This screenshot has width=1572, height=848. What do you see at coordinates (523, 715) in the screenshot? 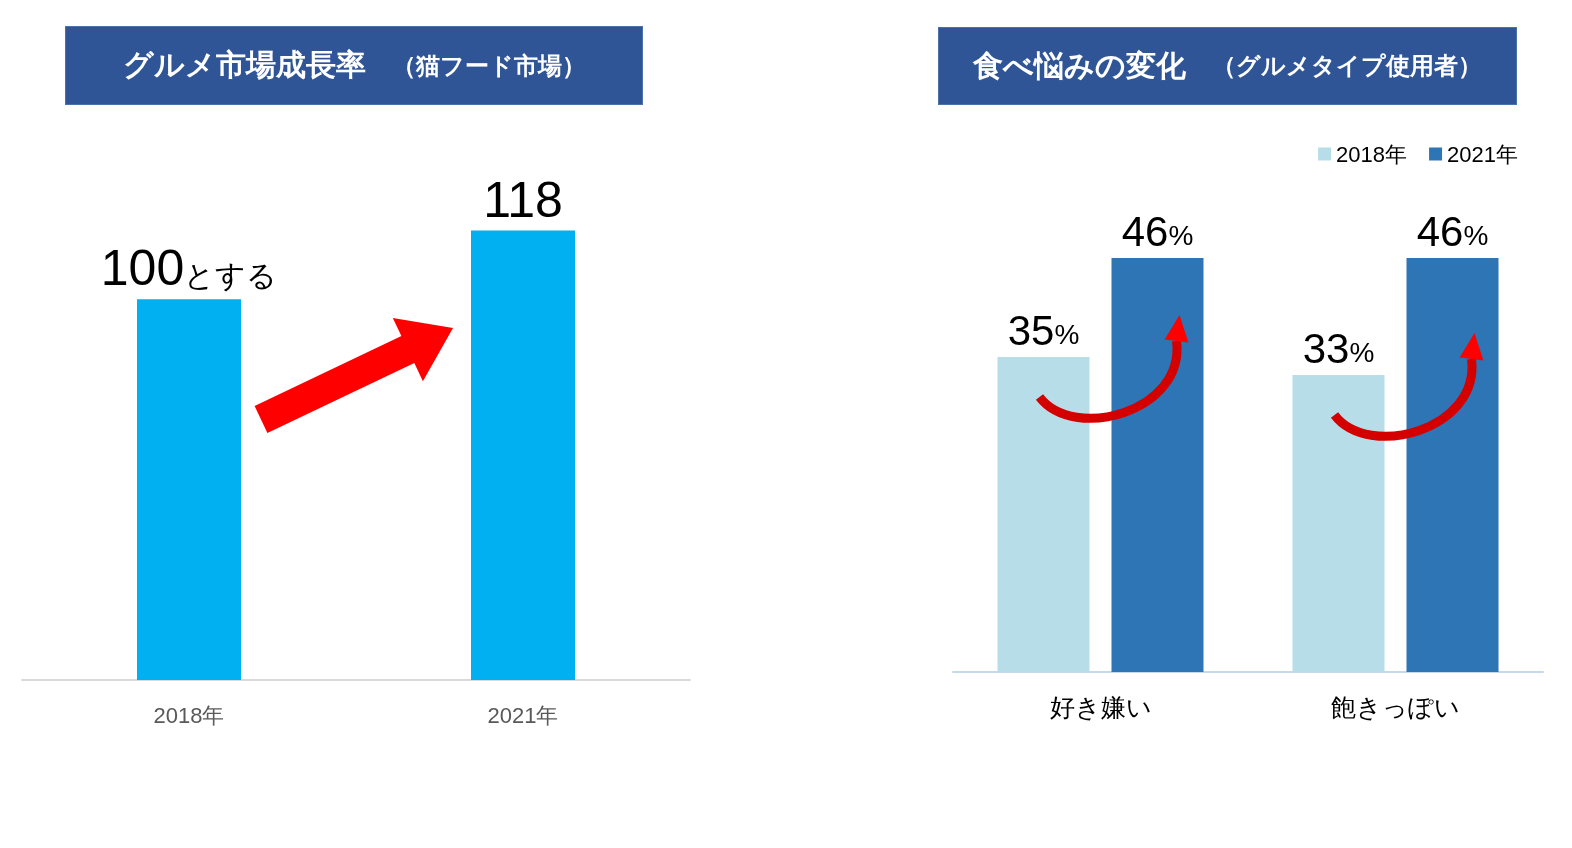
I see `x-tick-label: 2021年` at bounding box center [523, 715].